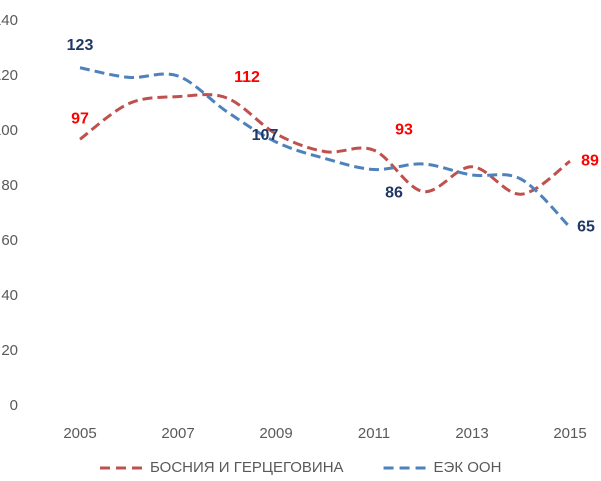 This screenshot has width=601, height=481. What do you see at coordinates (247, 467) in the screenshot?
I see `legend-label: БОСНИЯ И ГЕРЦЕГОВИНА` at bounding box center [247, 467].